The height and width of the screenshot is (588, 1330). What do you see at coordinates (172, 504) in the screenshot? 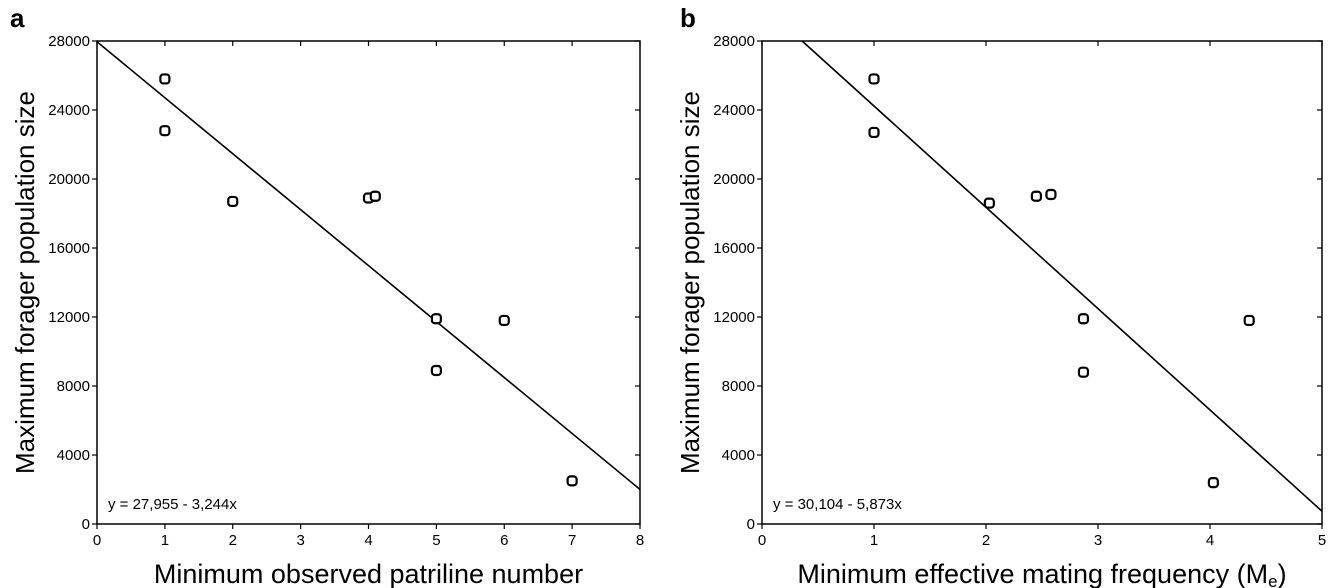
I see `regression-equation: y = 27,955 - 3,244x` at bounding box center [172, 504].